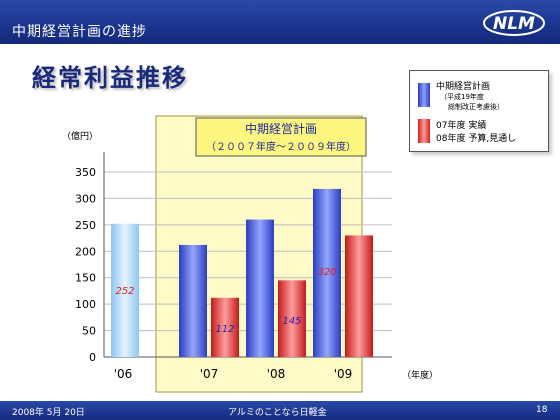 The image size is (560, 420). I want to click on y-tick-label: 0, so click(92, 357).